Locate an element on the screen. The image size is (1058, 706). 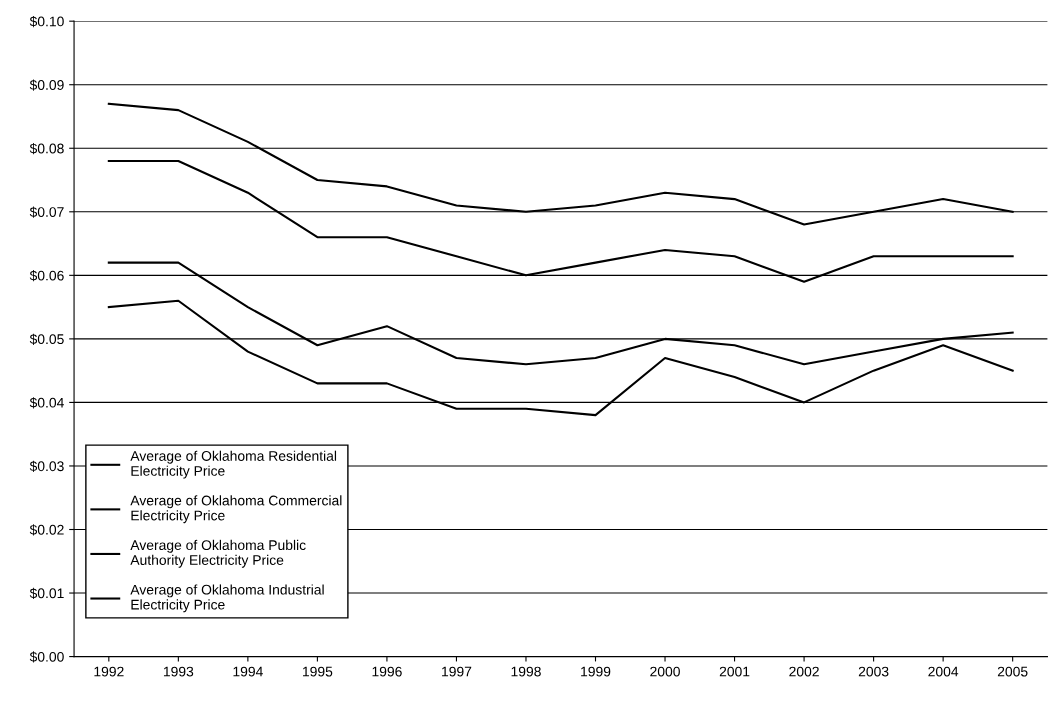
x-tick-label: 2000 is located at coordinates (665, 671).